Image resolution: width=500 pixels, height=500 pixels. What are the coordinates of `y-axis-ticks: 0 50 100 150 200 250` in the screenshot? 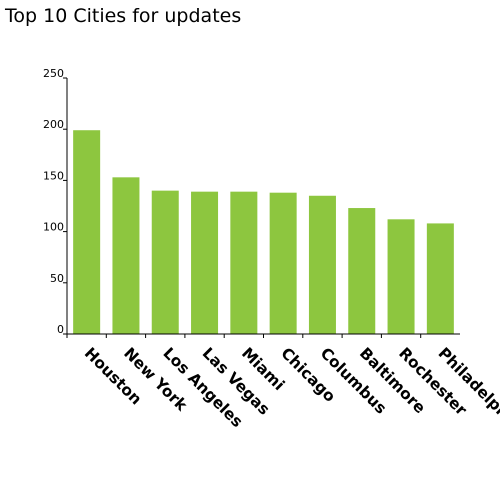 It's located at (55, 201).